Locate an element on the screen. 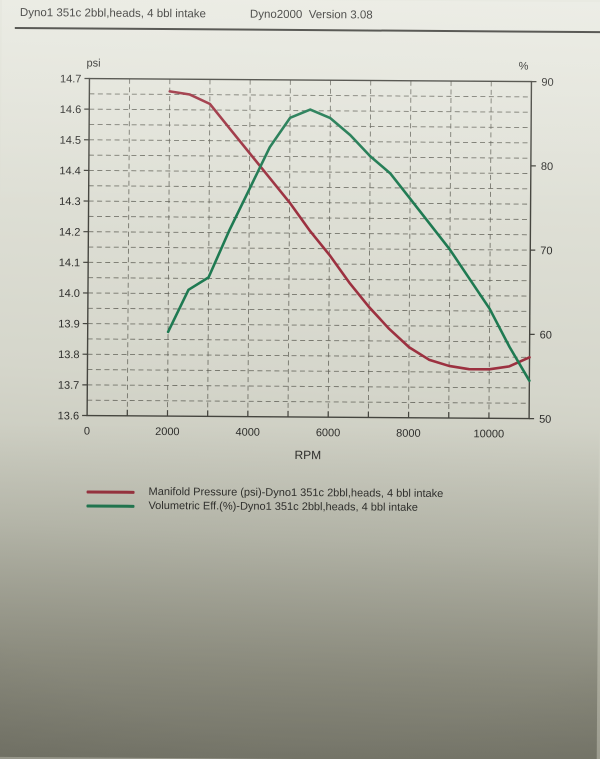  x-tick-label: 2000 is located at coordinates (167, 432).